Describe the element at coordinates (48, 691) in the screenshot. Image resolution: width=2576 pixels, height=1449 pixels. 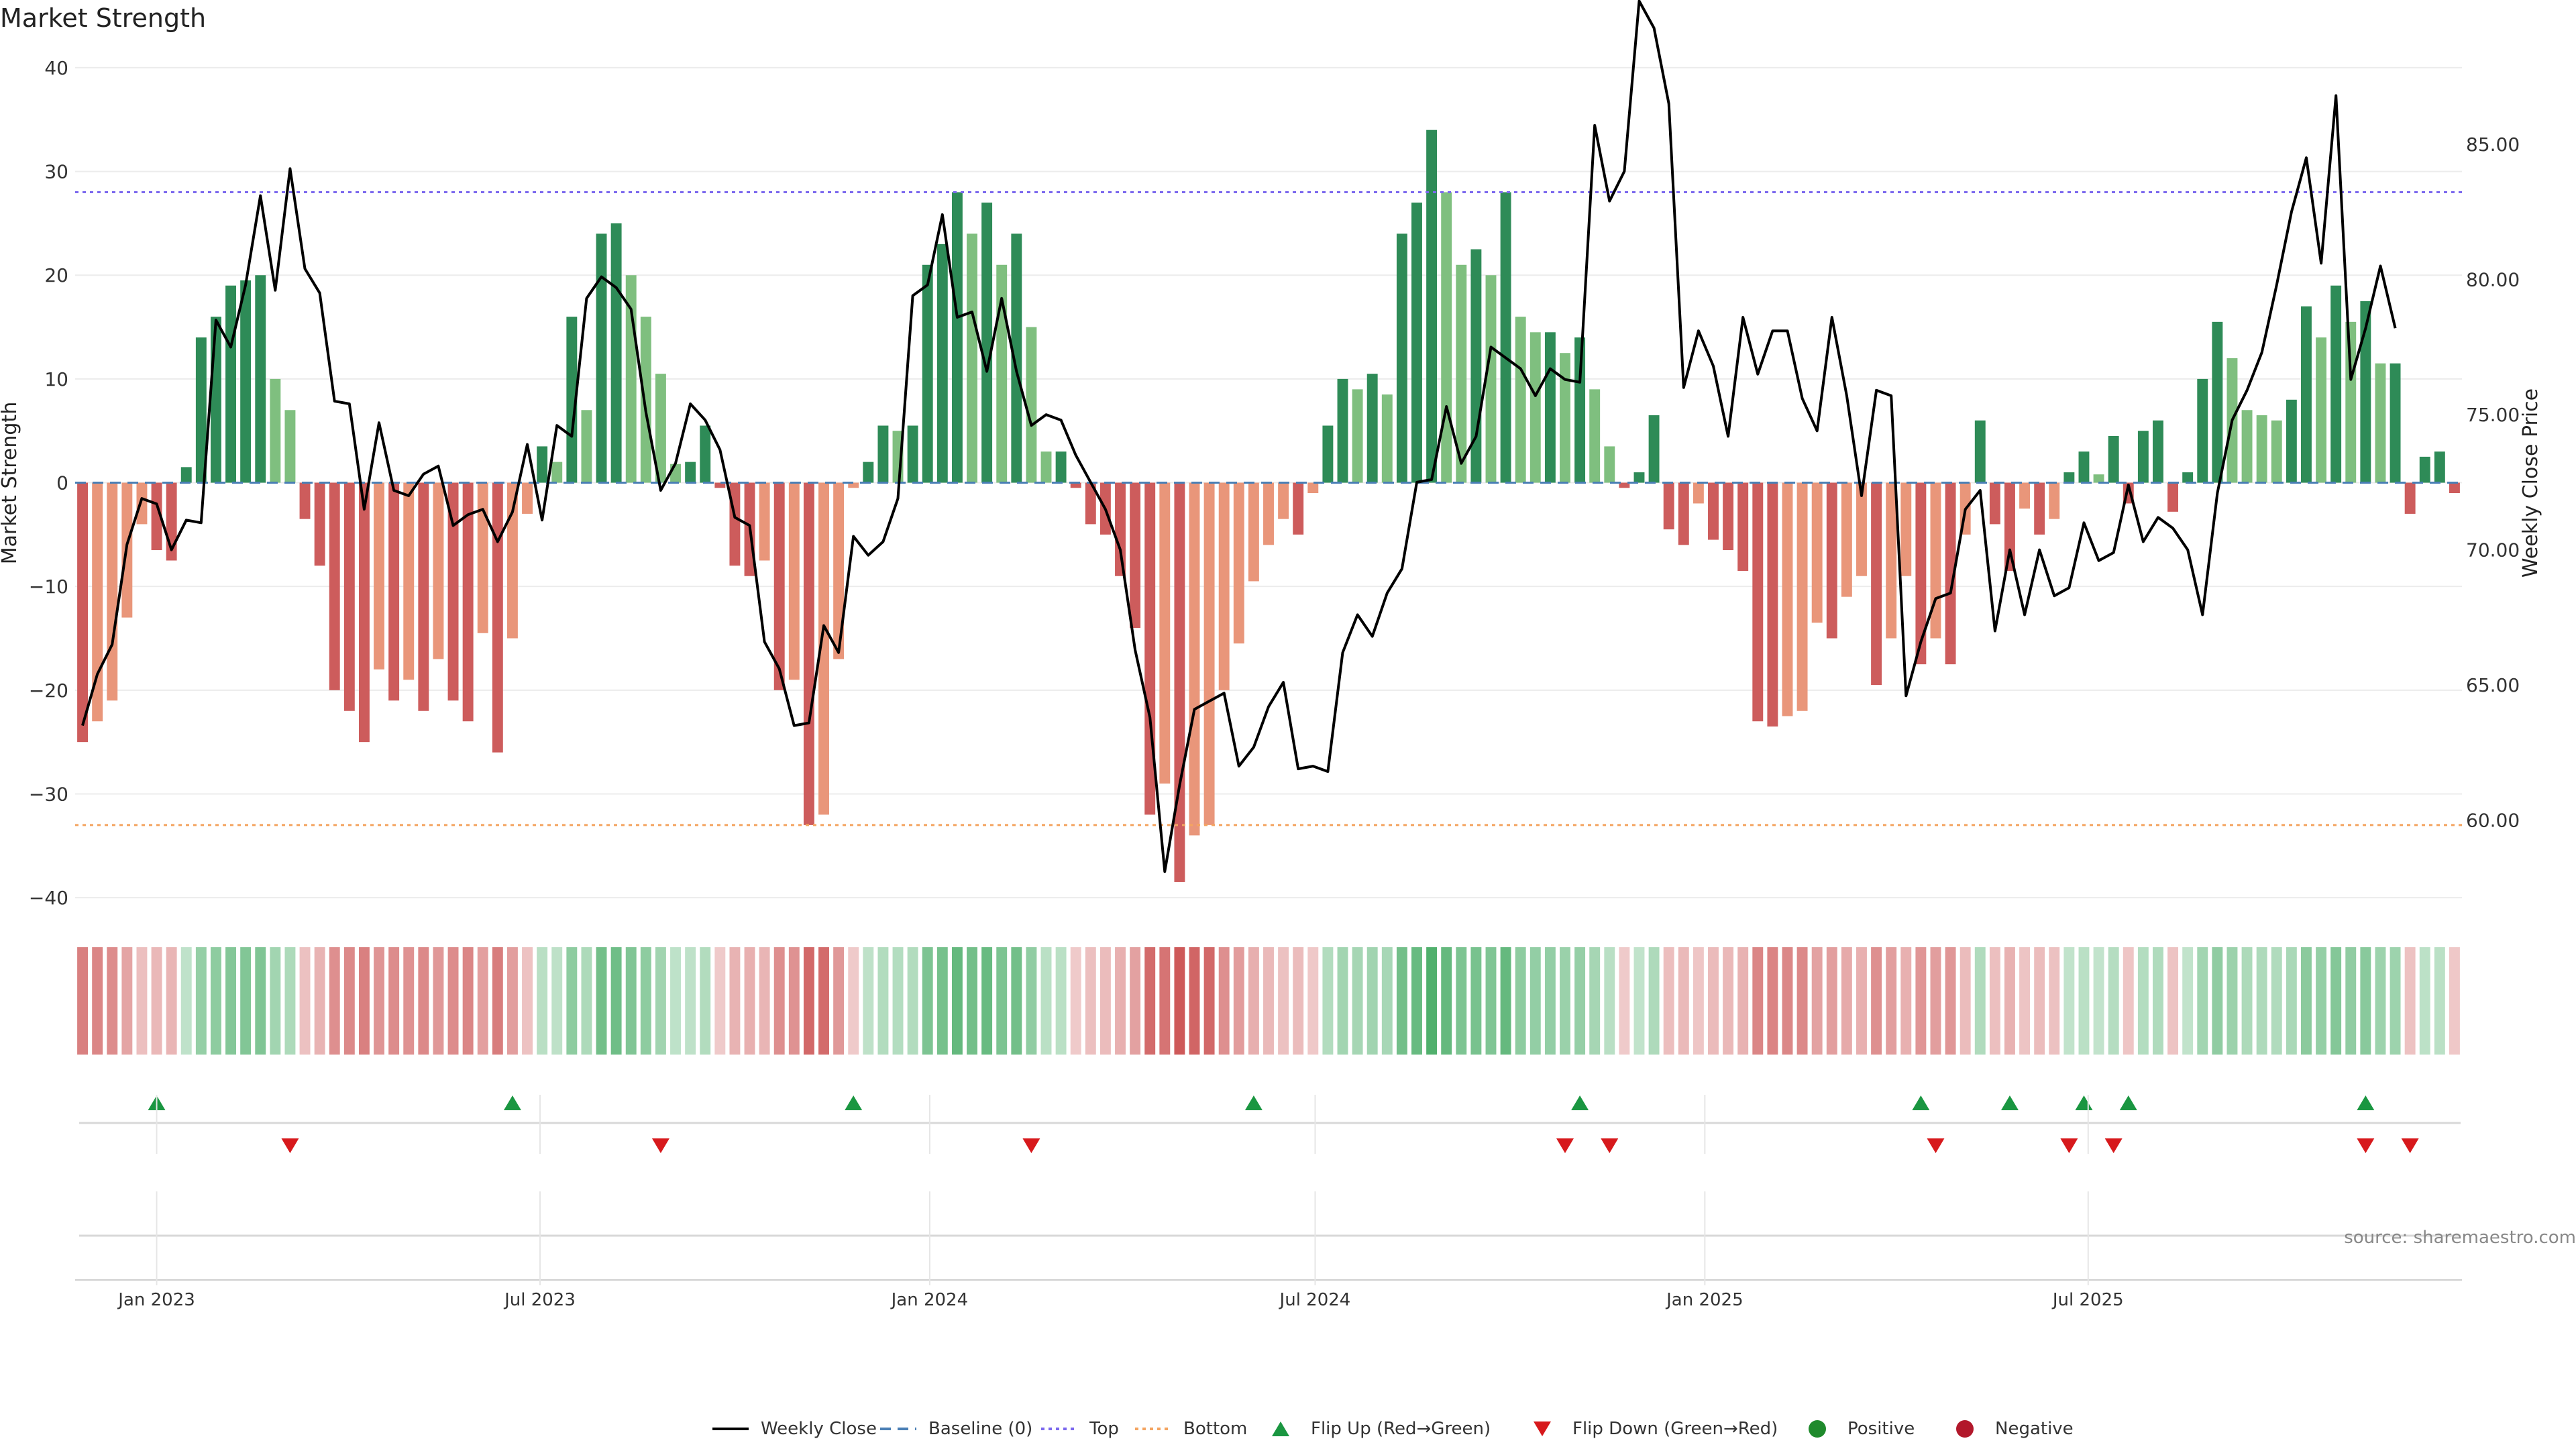
I see `y-tick-label: −20` at that location.